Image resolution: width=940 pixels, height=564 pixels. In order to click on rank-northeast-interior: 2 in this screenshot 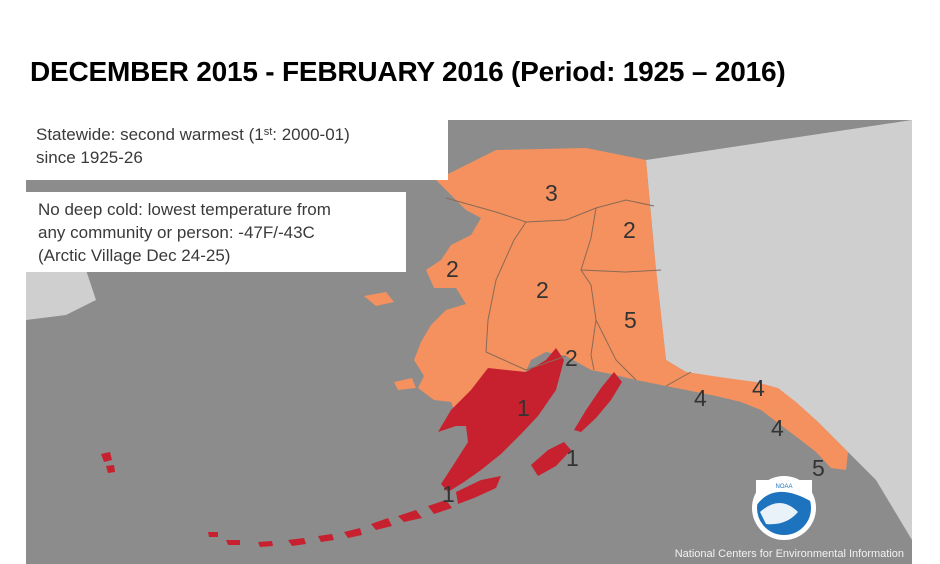, I will do `click(629, 230)`.